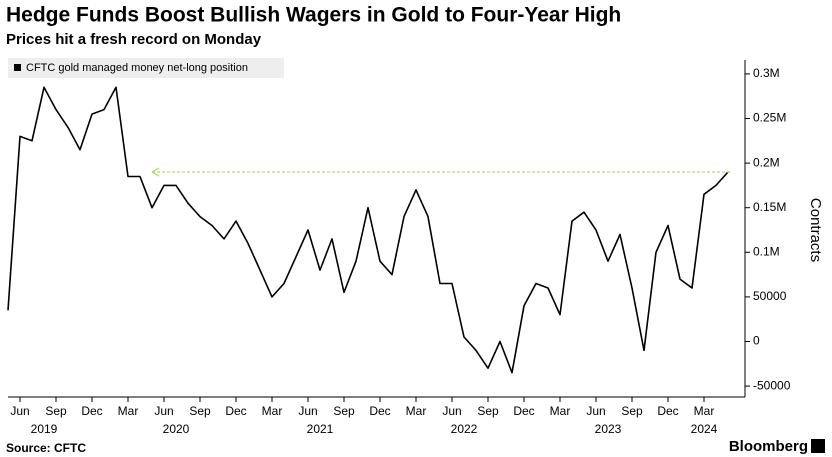 This screenshot has height=457, width=832. I want to click on y-tick-label: 0.3M, so click(766, 73).